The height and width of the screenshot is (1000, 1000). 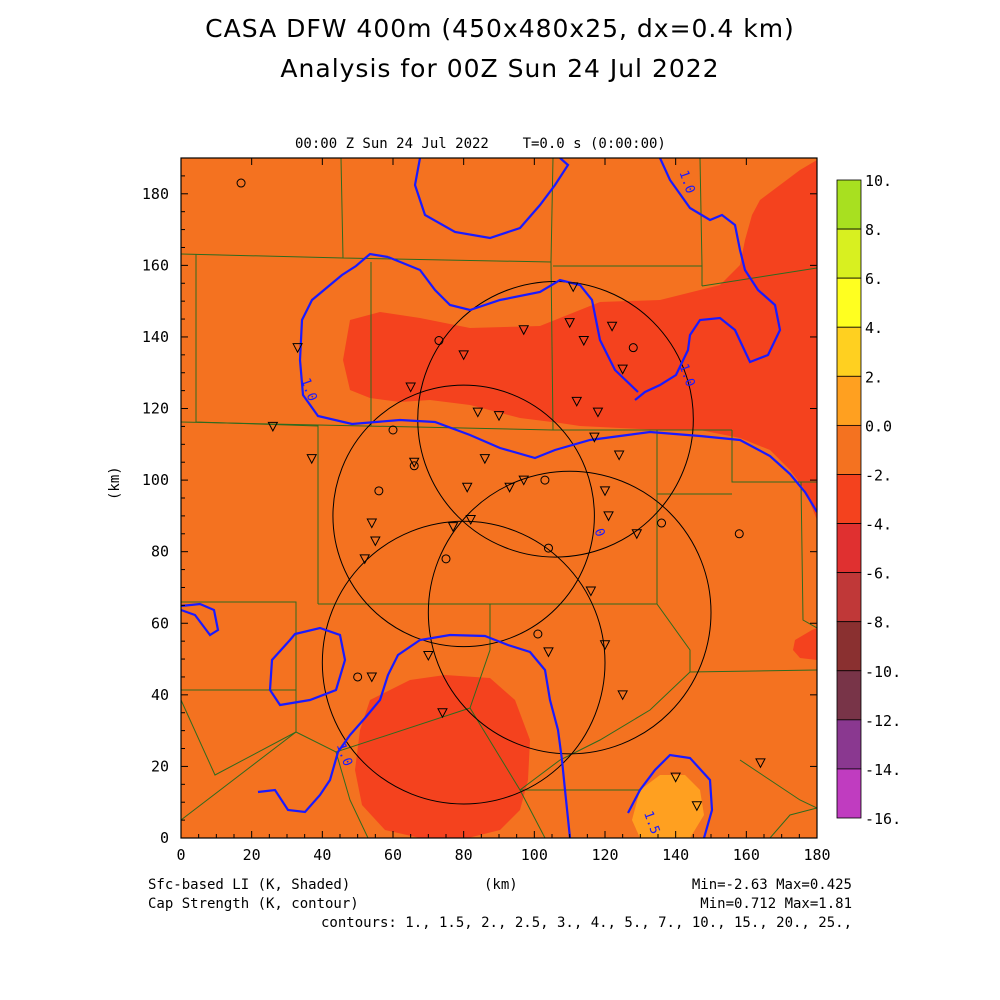 I want to click on colorbar-label: -16., so click(x=883, y=819).